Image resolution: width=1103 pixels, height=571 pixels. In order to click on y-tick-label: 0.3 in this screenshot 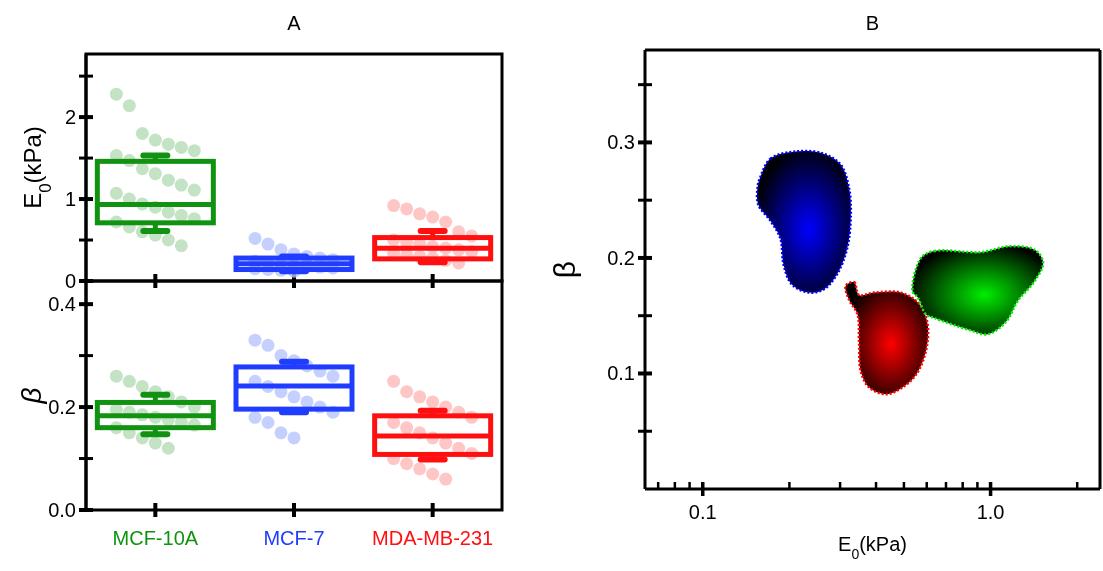, I will do `click(621, 142)`.